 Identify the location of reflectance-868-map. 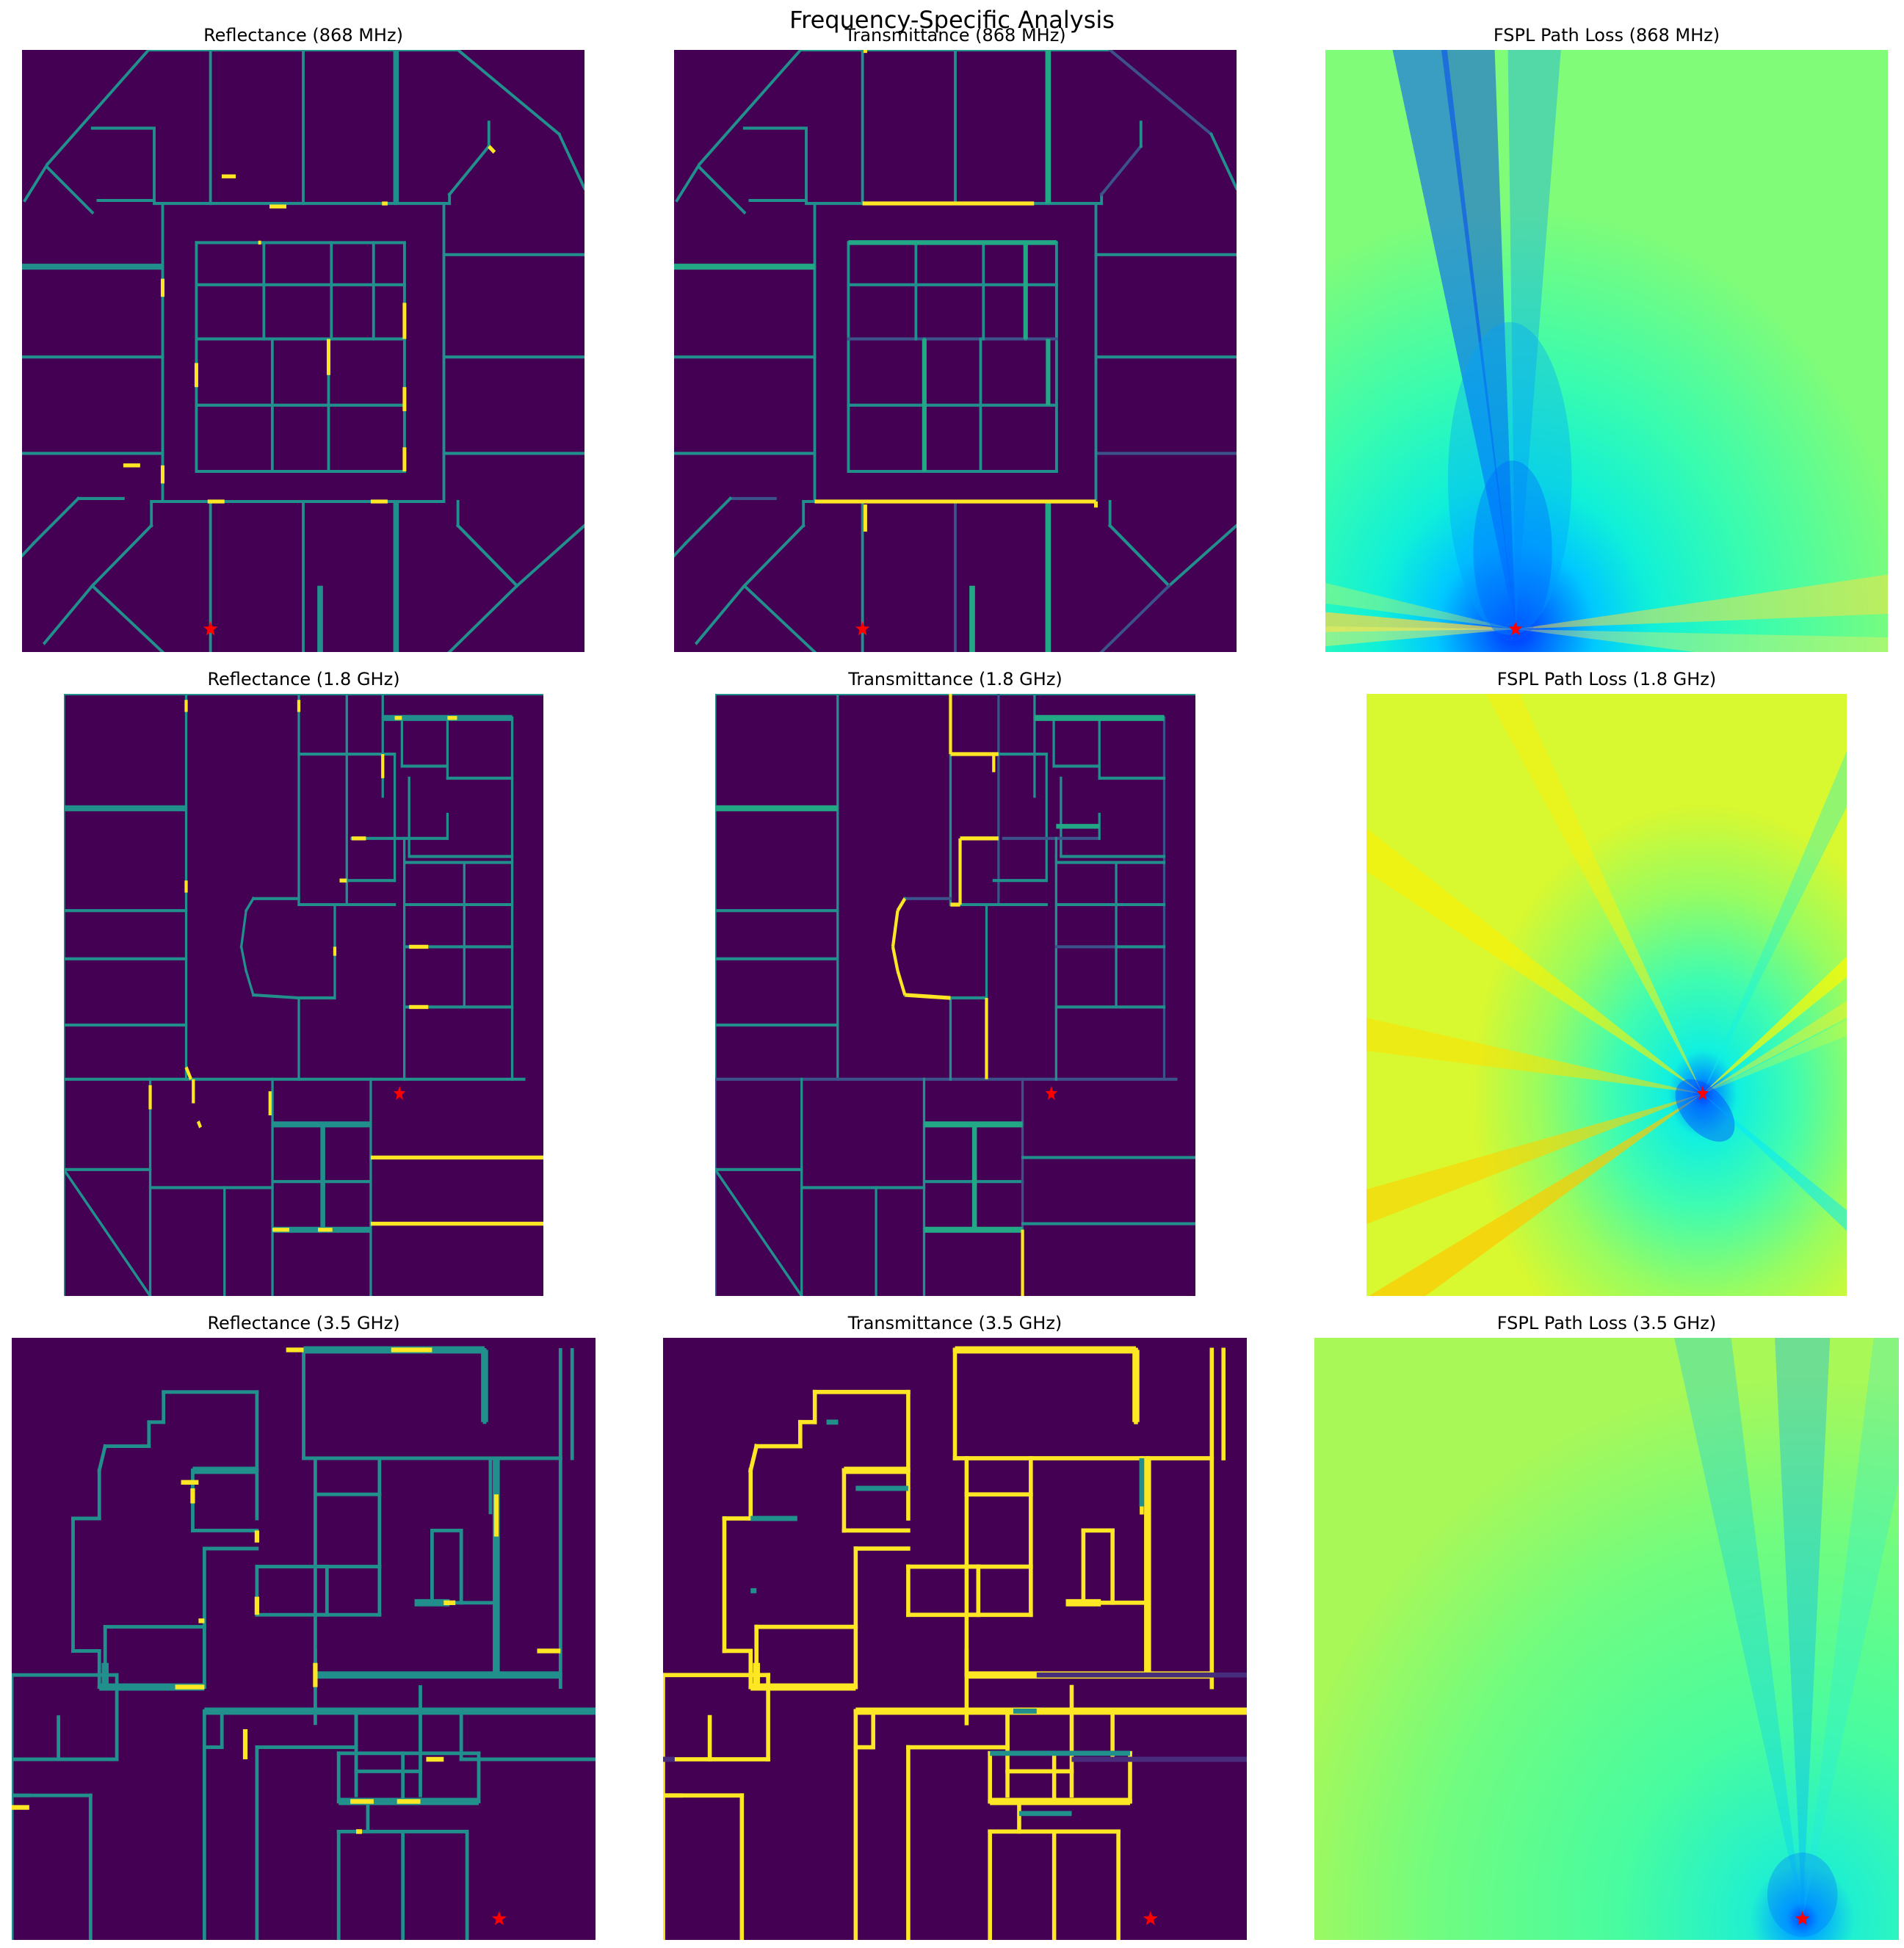
(303, 351).